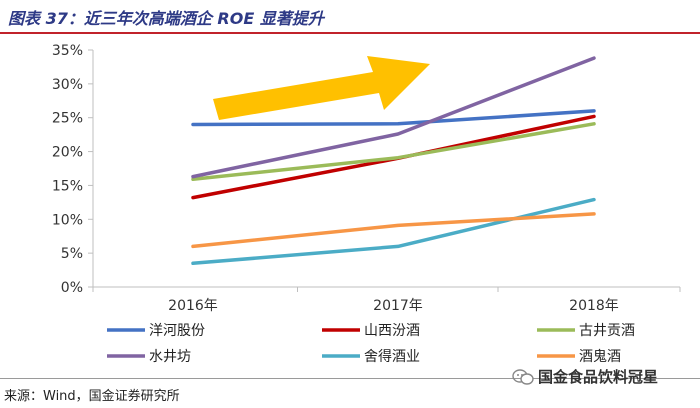 This screenshot has height=408, width=700. What do you see at coordinates (392, 356) in the screenshot?
I see `legend-label: 舍得酒业` at bounding box center [392, 356].